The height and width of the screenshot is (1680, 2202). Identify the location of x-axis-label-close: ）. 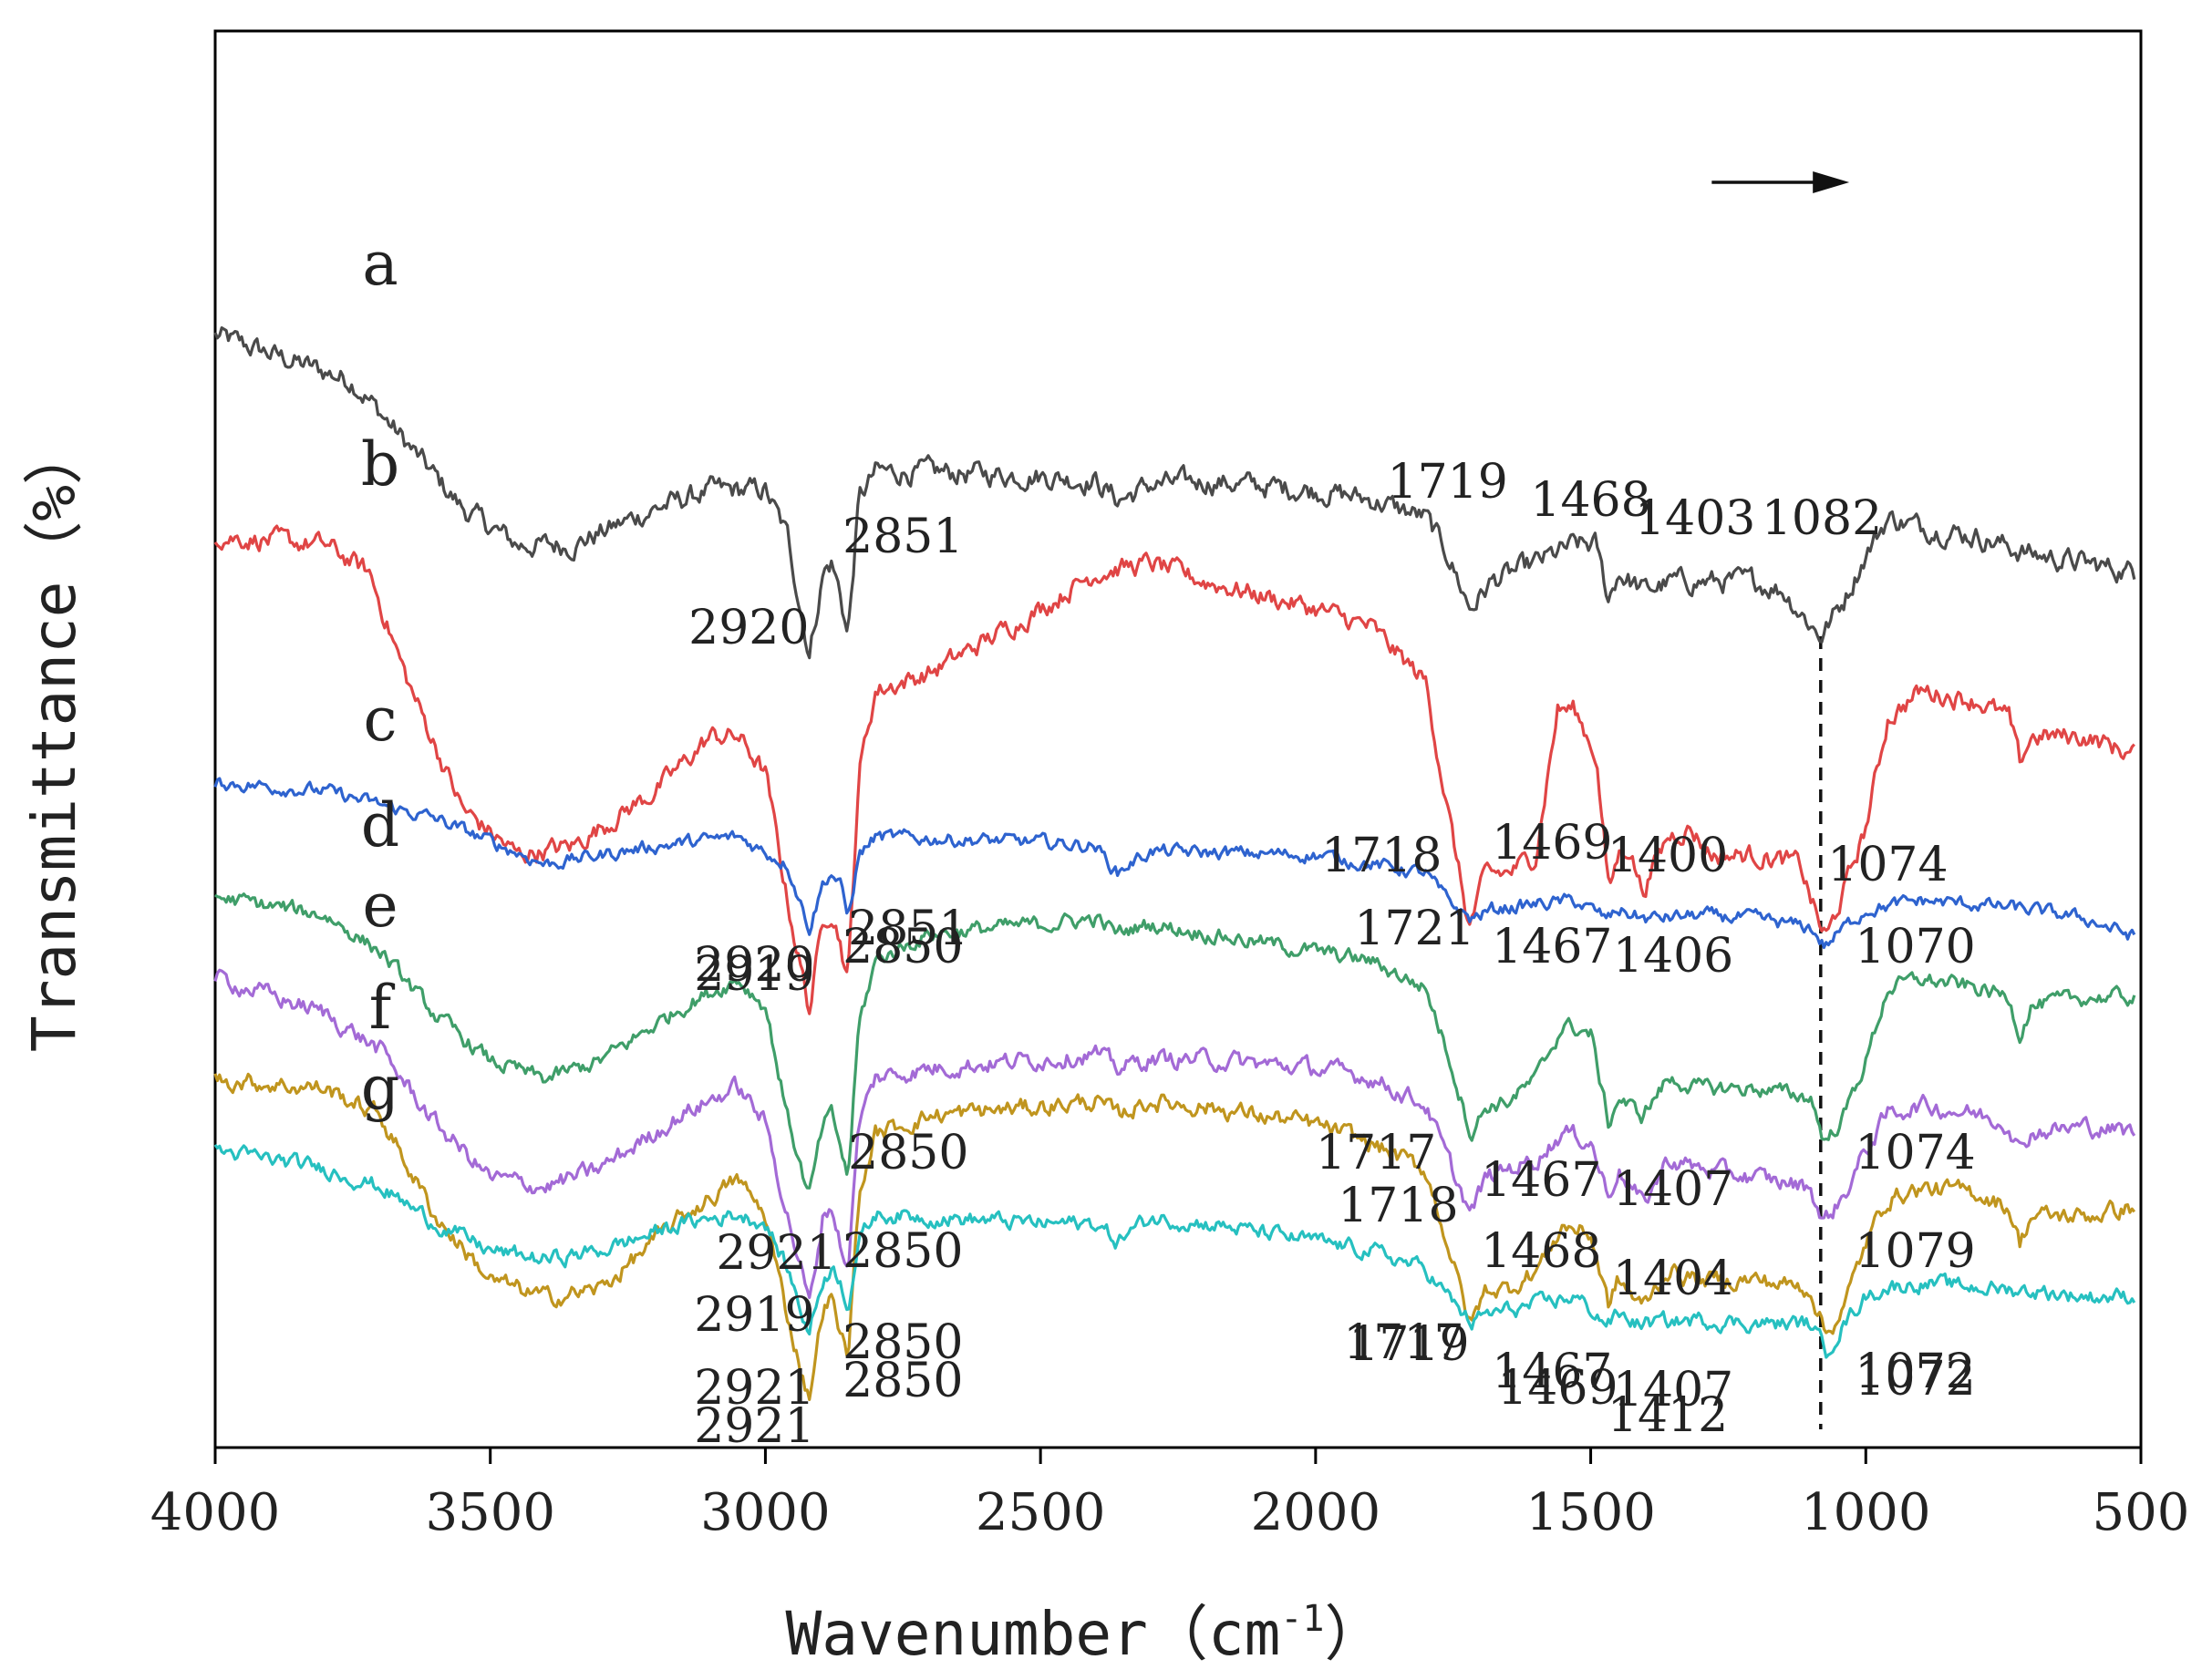
(1355, 1634).